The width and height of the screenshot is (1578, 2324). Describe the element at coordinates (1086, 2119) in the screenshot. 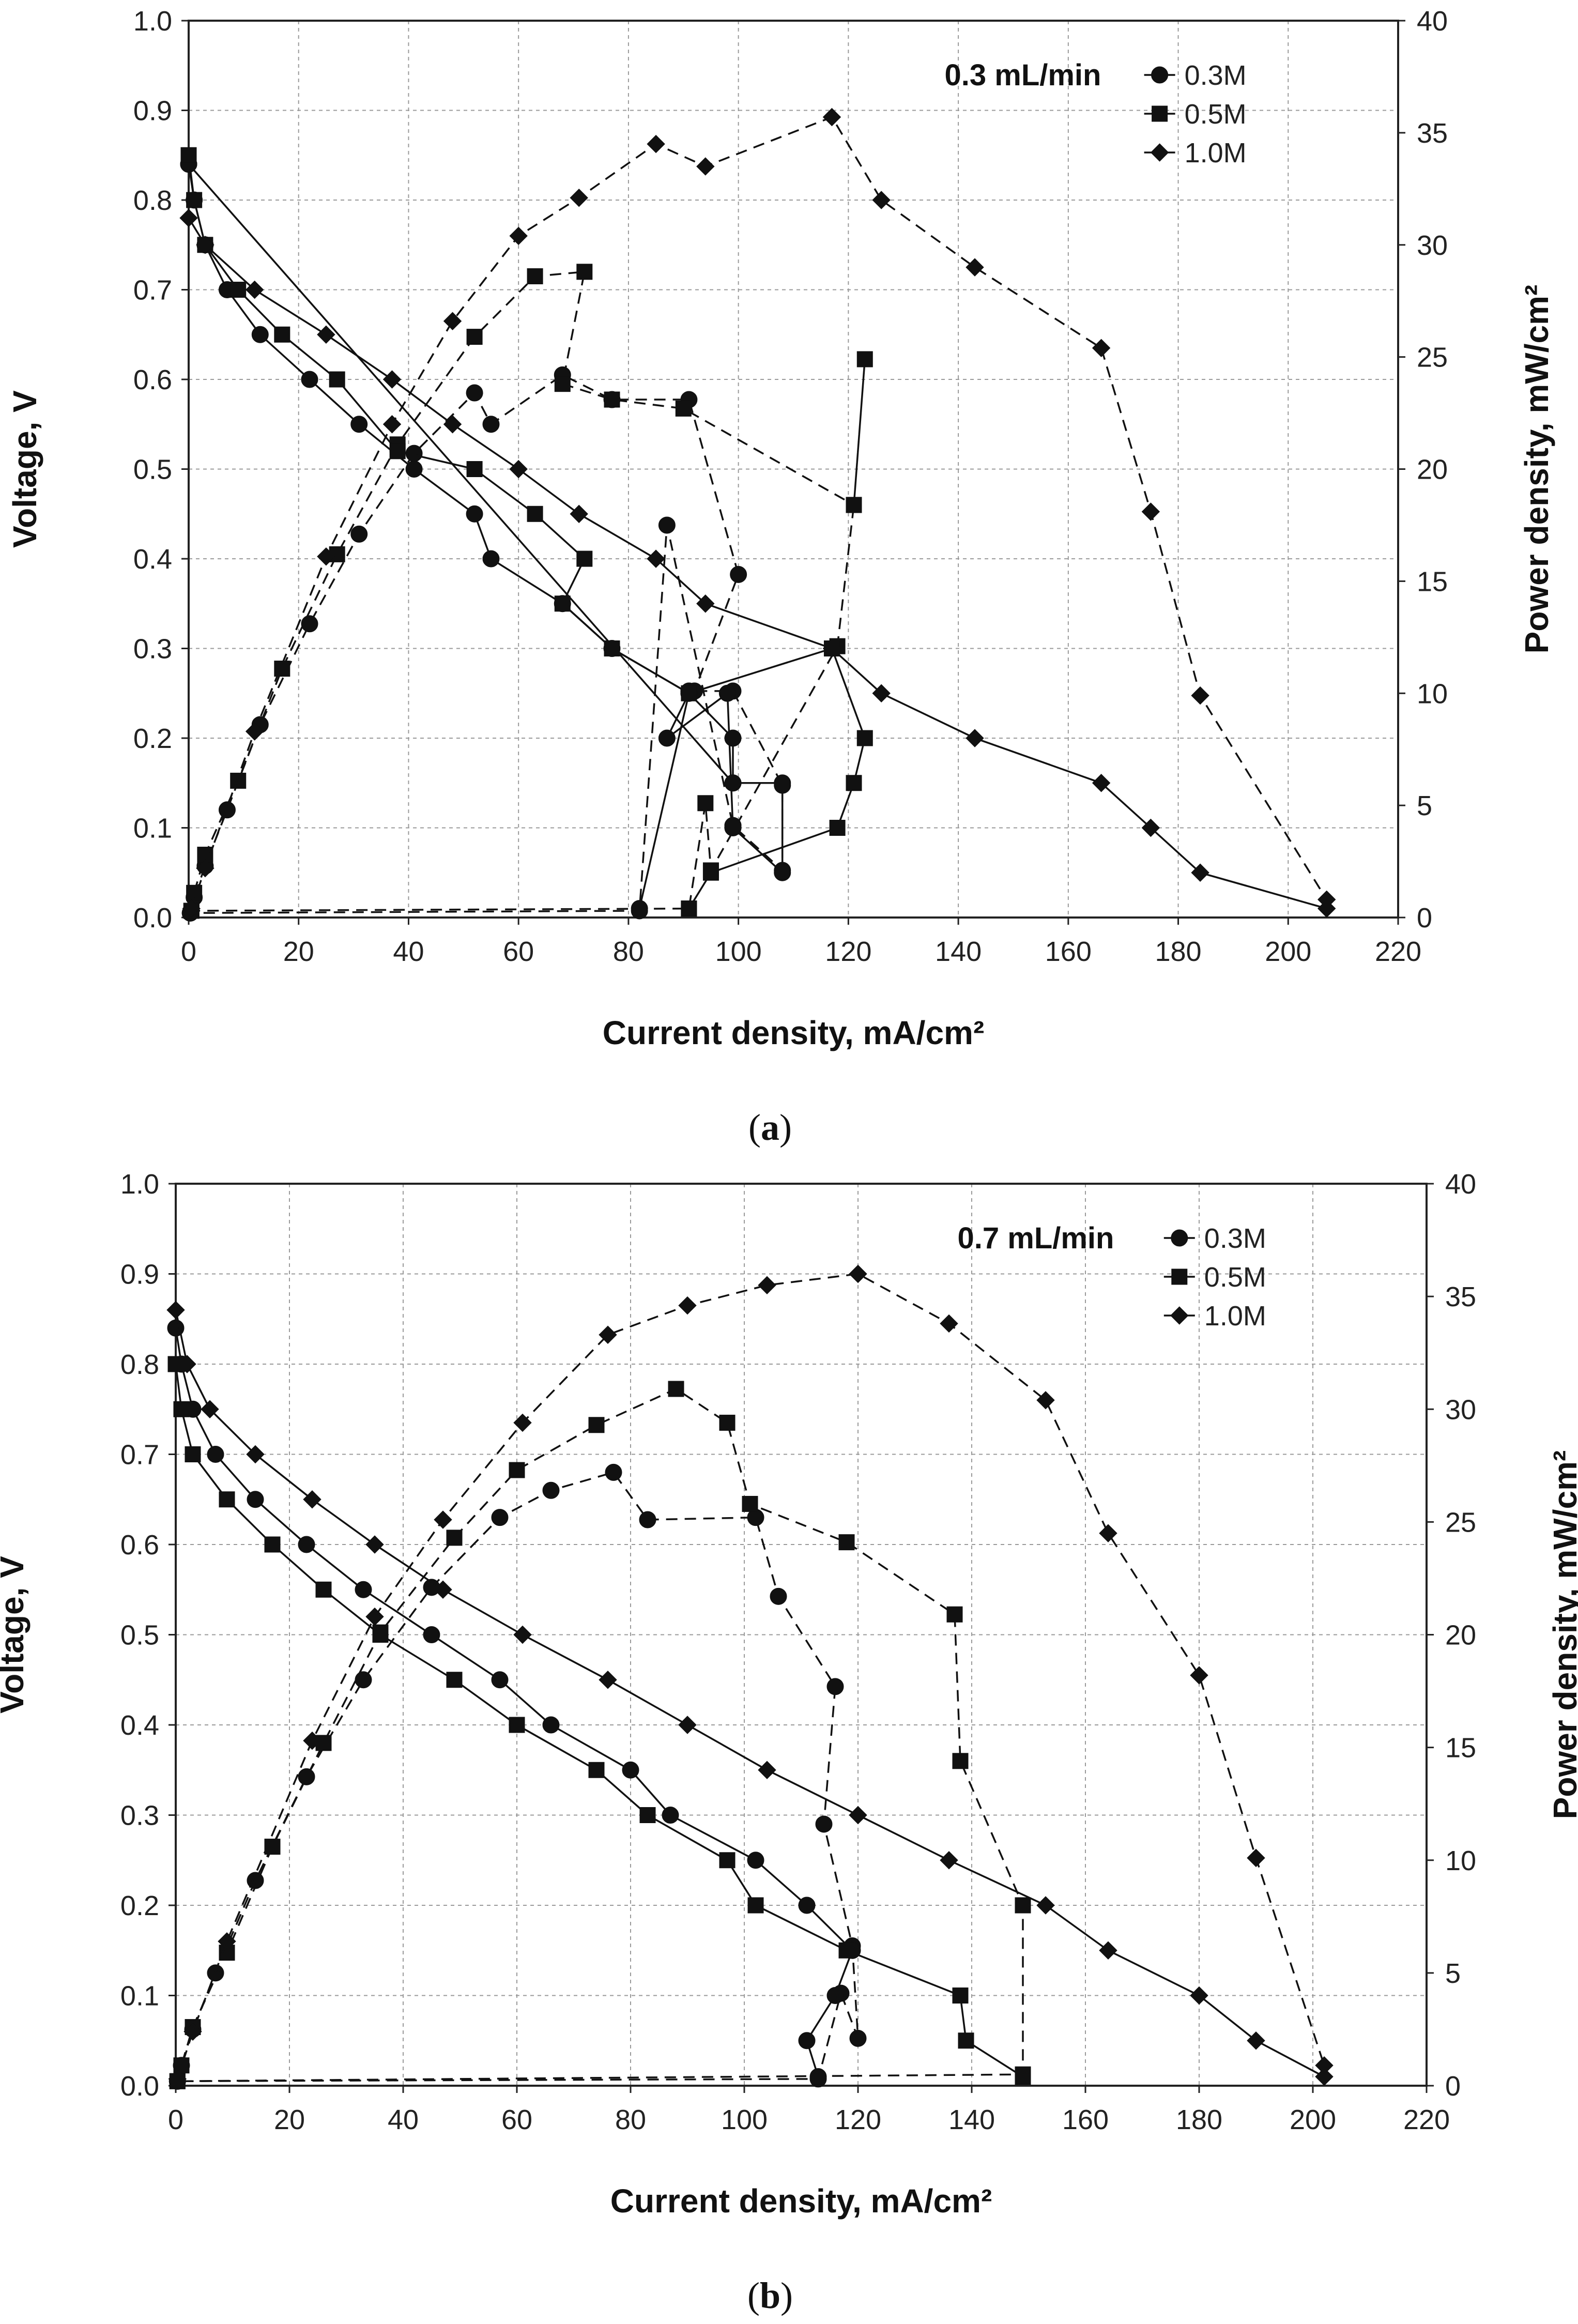

I see `panel-b-x-tick-label: 160` at that location.